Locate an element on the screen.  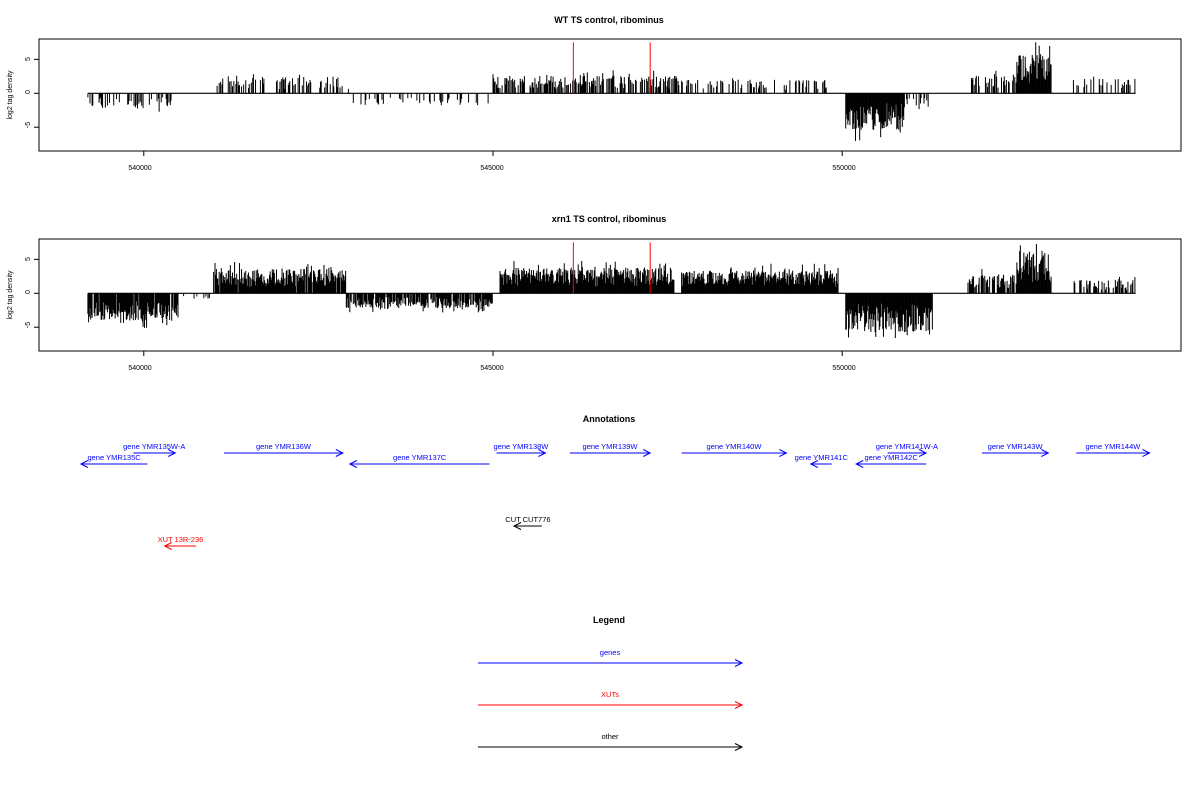
wt-x-tick-labels: 540000 545000 550000 is located at coordinates (491, 168).